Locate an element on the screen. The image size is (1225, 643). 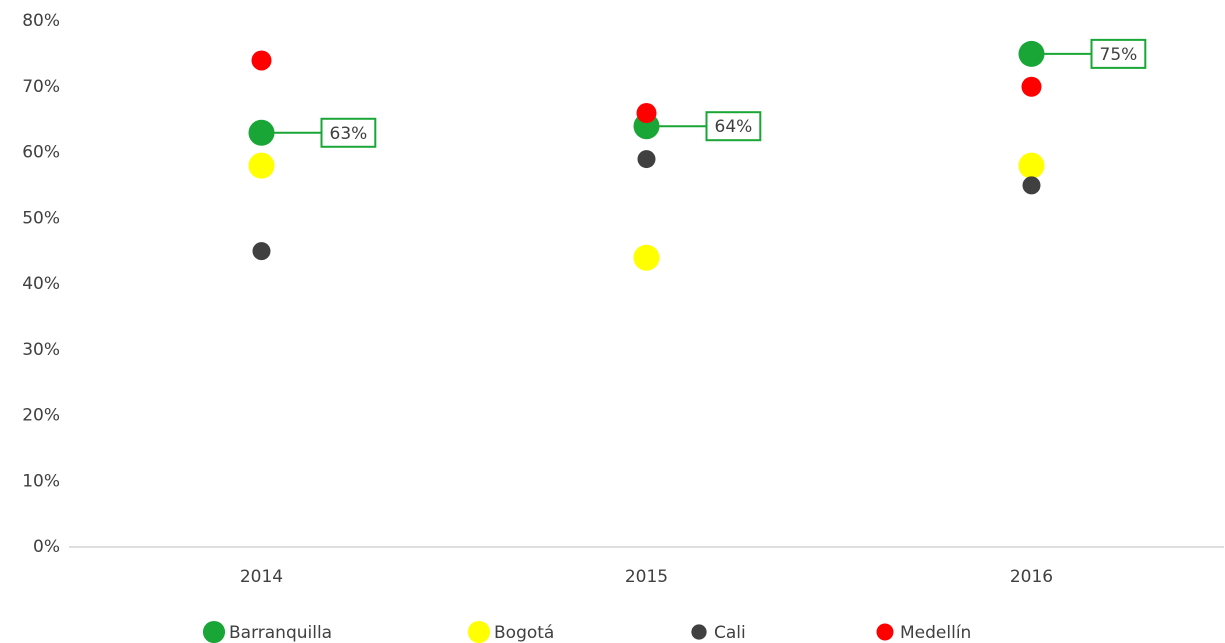
y-tick-label: 10% is located at coordinates (41, 481).